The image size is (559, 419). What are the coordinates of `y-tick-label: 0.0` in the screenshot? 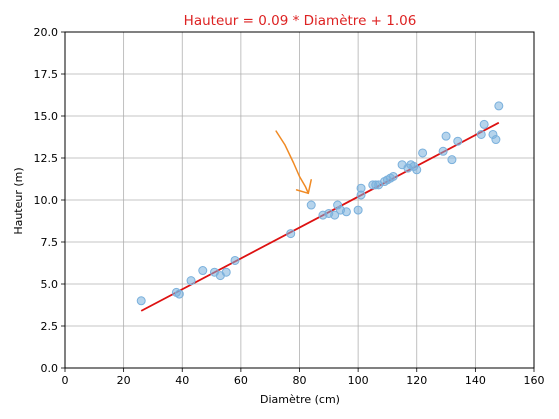 It's located at (50, 368).